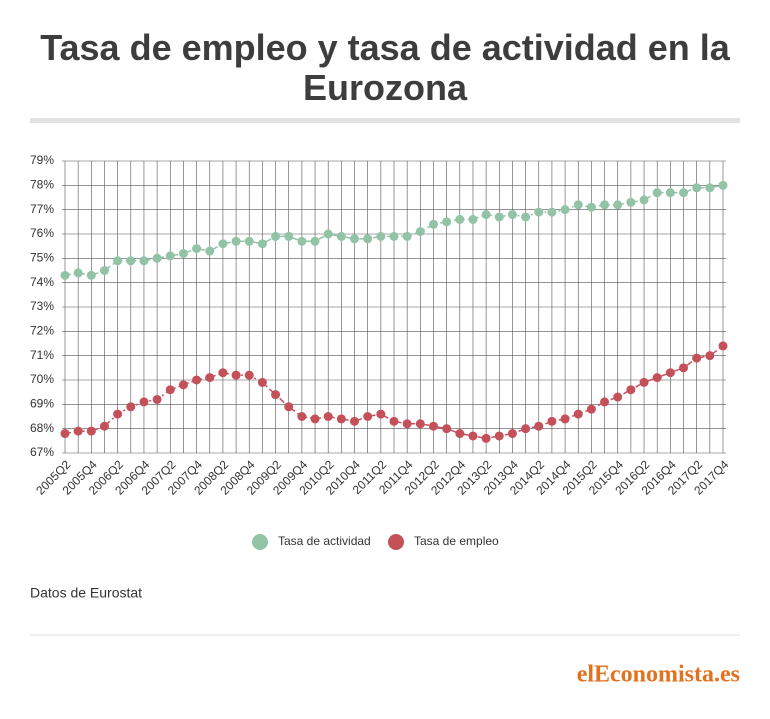 The width and height of the screenshot is (770, 719). I want to click on legend-swatch, so click(260, 542).